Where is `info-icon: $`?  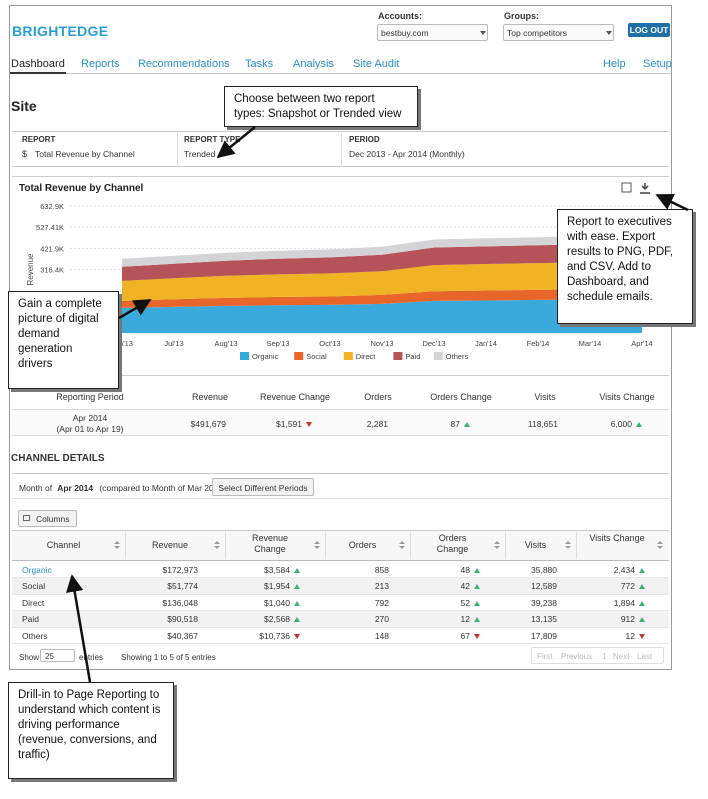 info-icon: $ is located at coordinates (25, 154).